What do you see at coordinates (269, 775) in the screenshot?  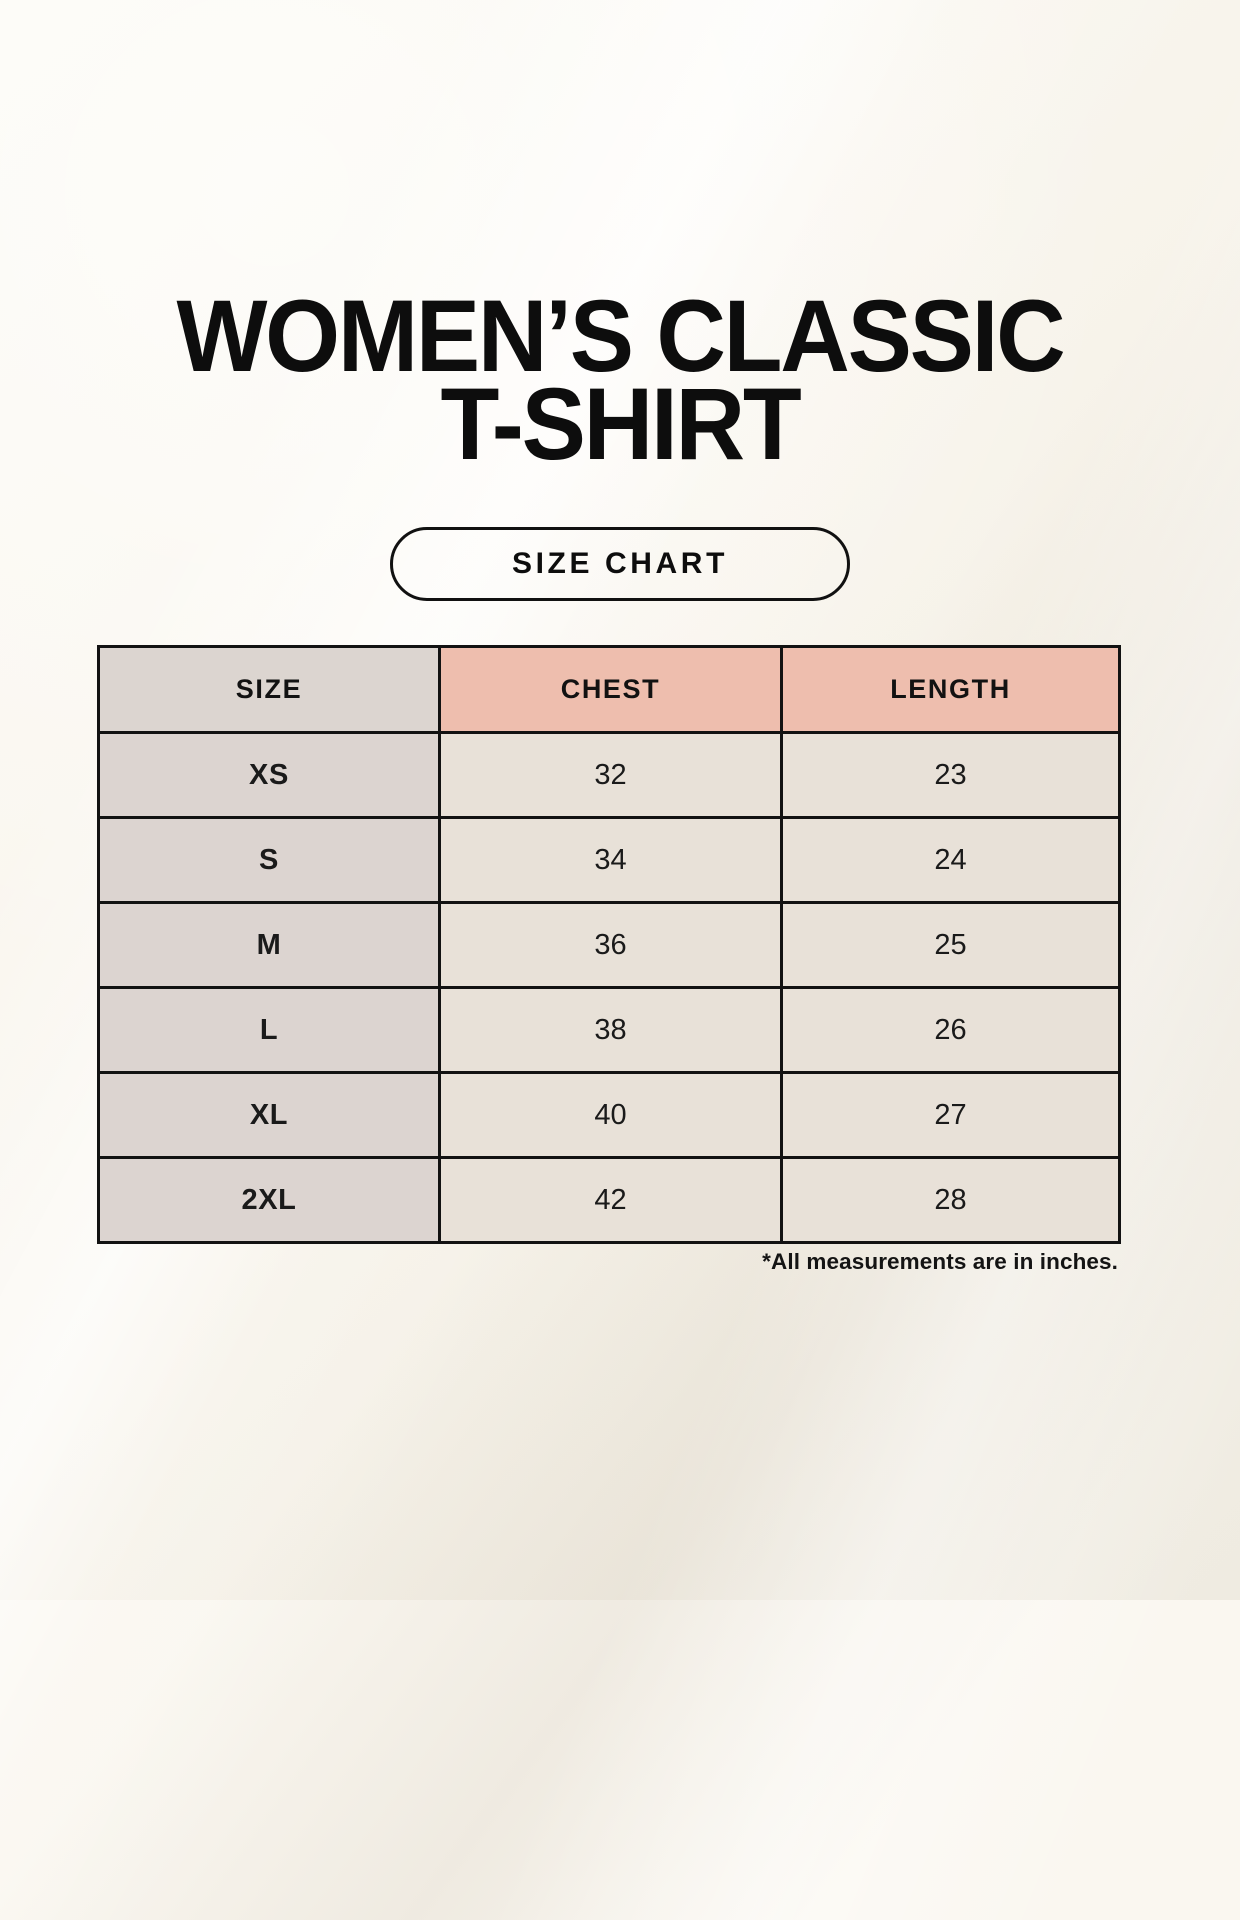 I see `cell-size: XS` at bounding box center [269, 775].